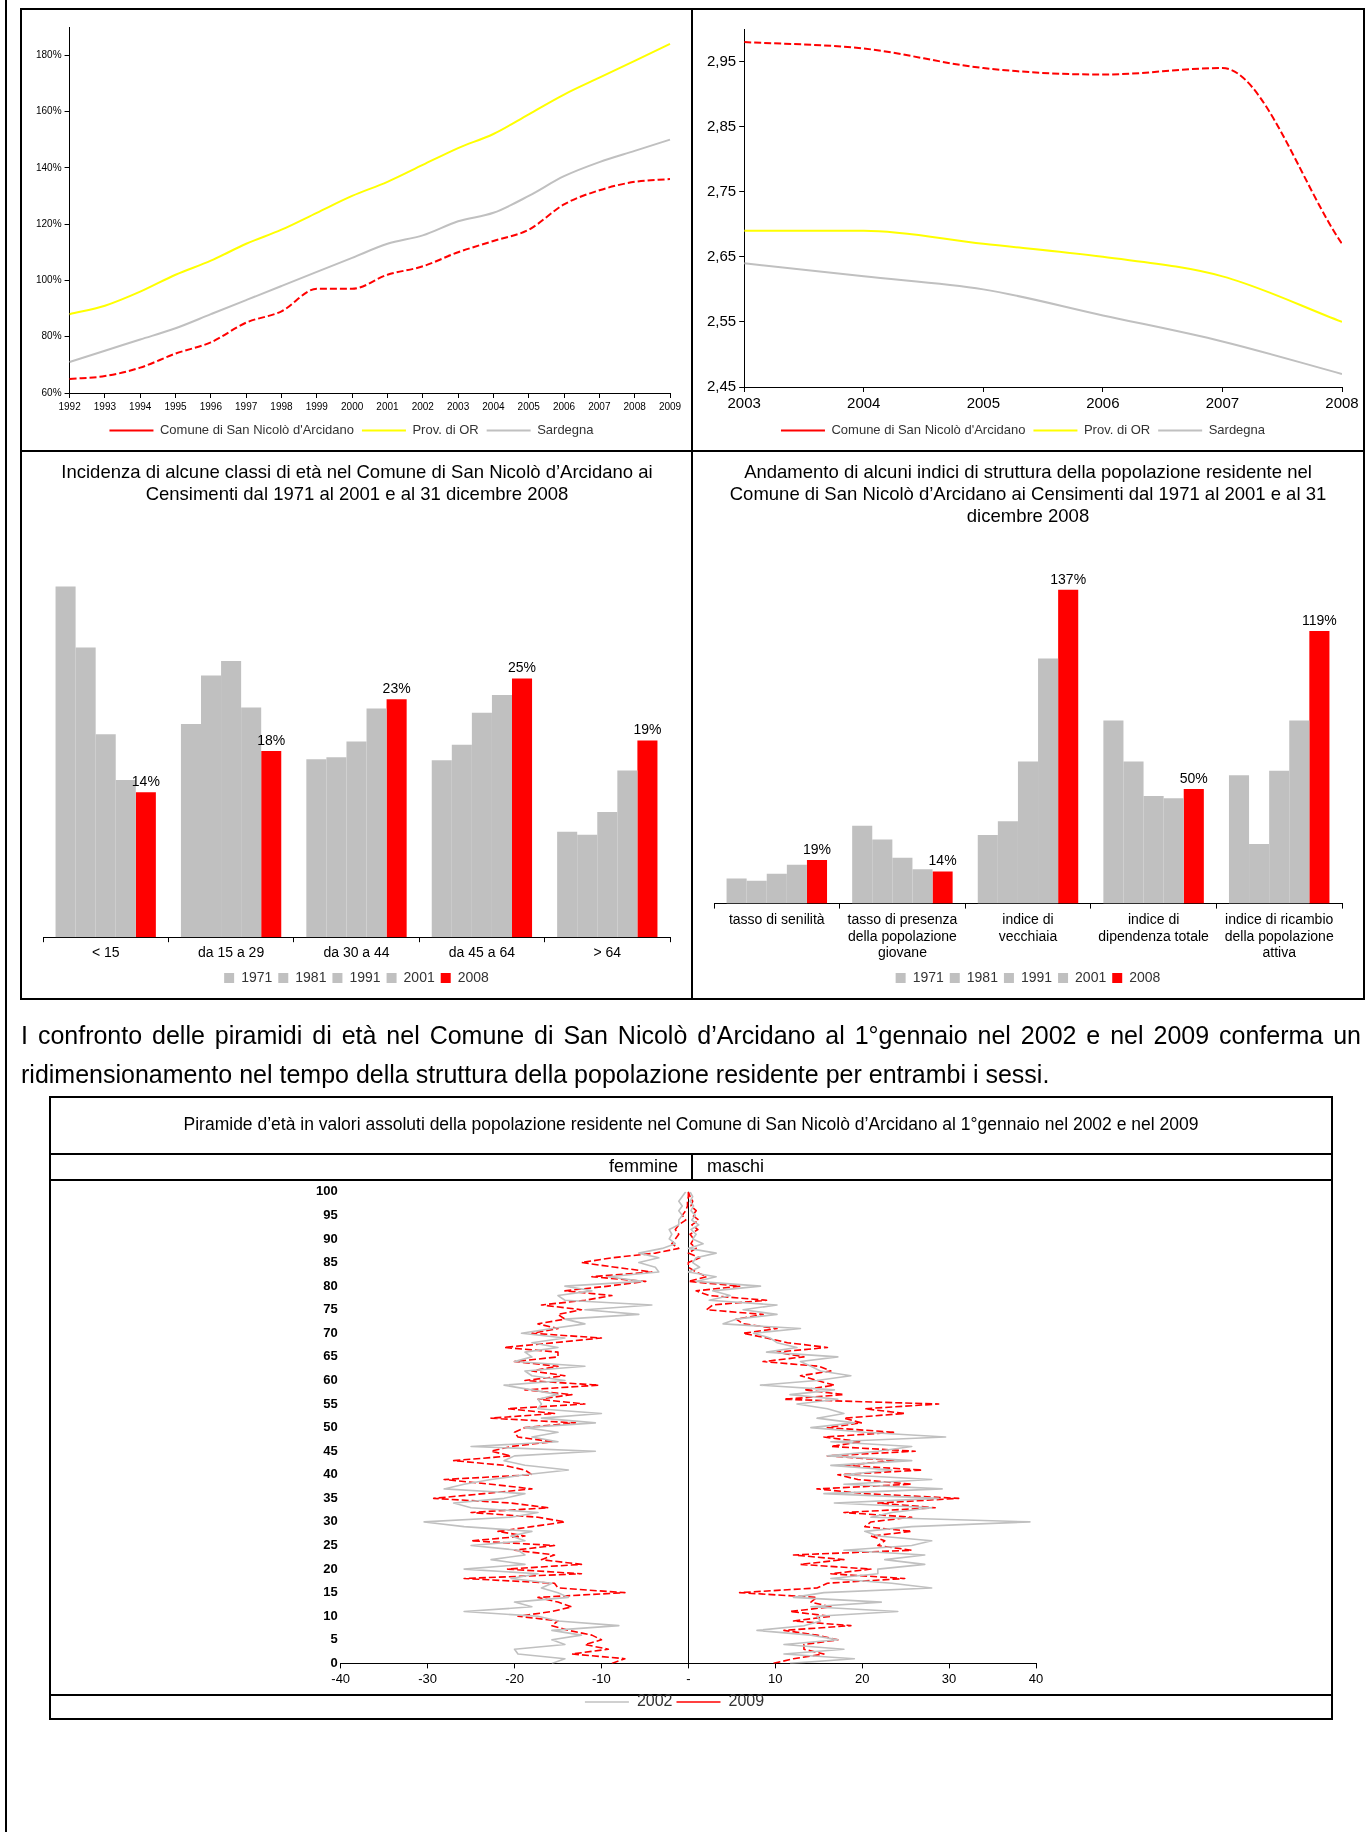 This screenshot has width=1366, height=1832. What do you see at coordinates (601, 1678) in the screenshot?
I see `x-tick-label: -10` at bounding box center [601, 1678].